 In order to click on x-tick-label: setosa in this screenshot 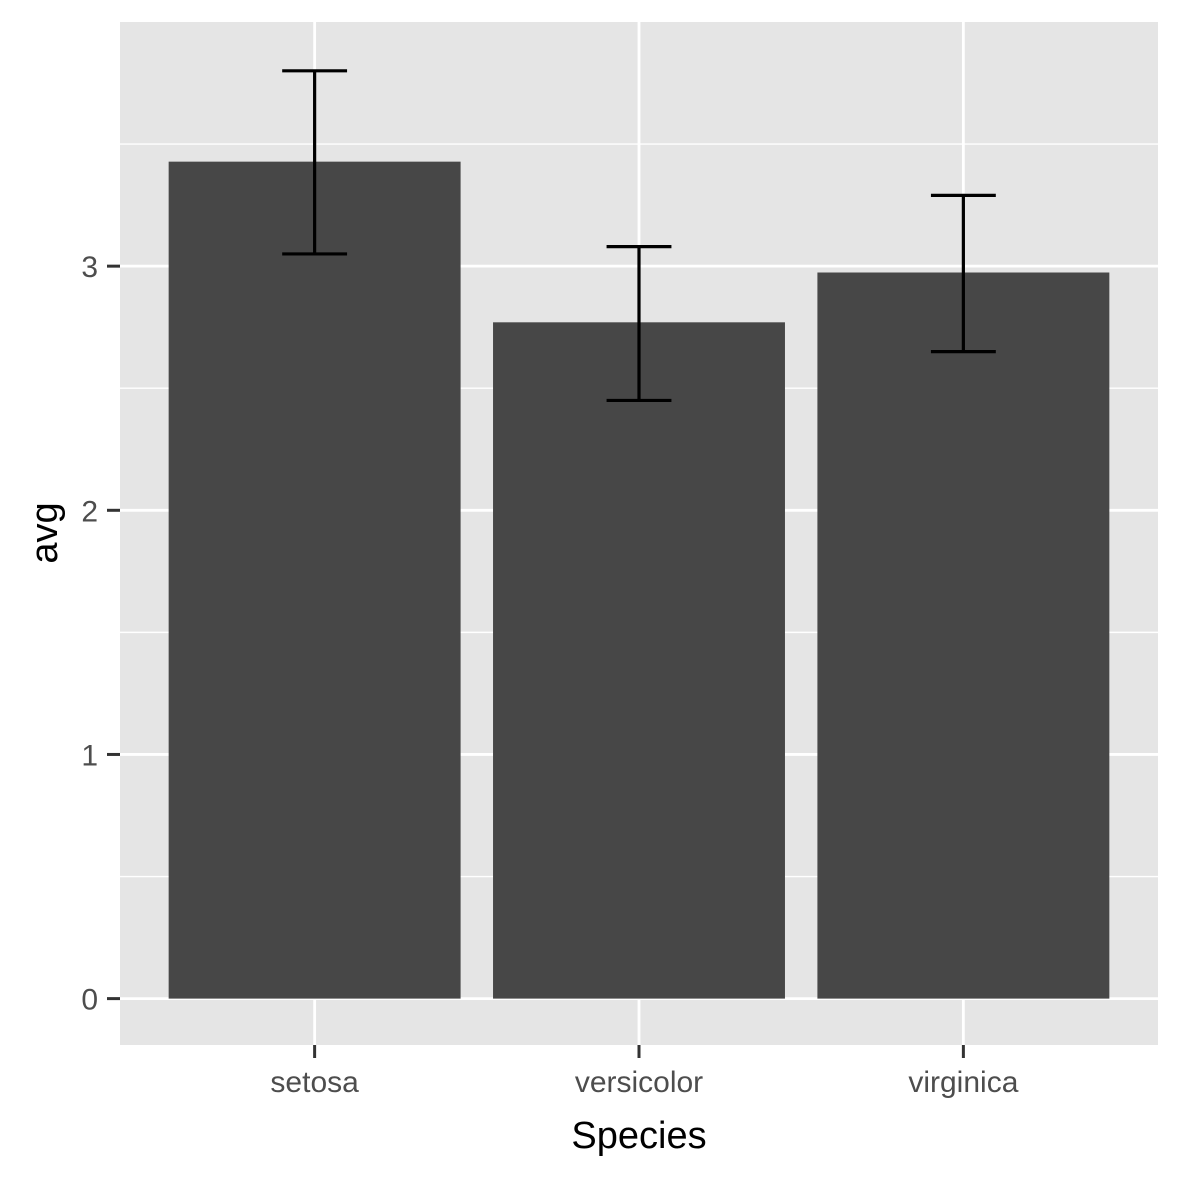, I will do `click(314, 1082)`.